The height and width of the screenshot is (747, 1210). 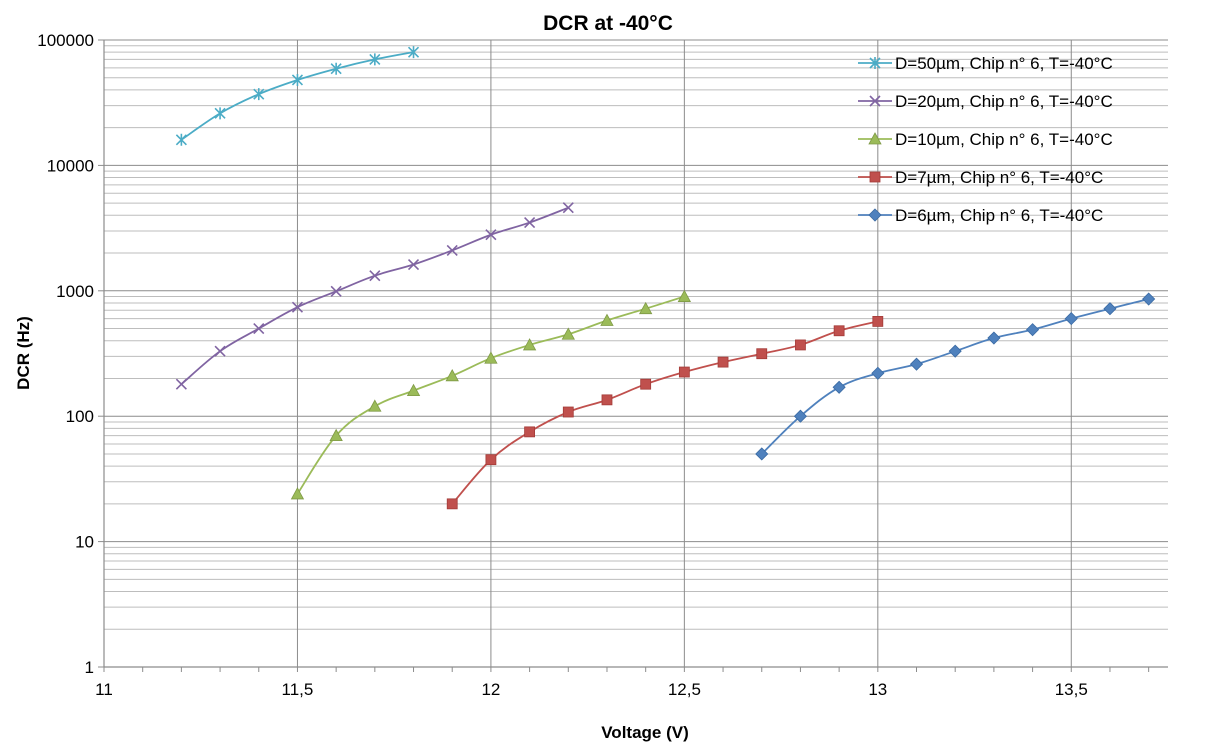 I want to click on x-tick-label: 13, so click(x=877, y=689).